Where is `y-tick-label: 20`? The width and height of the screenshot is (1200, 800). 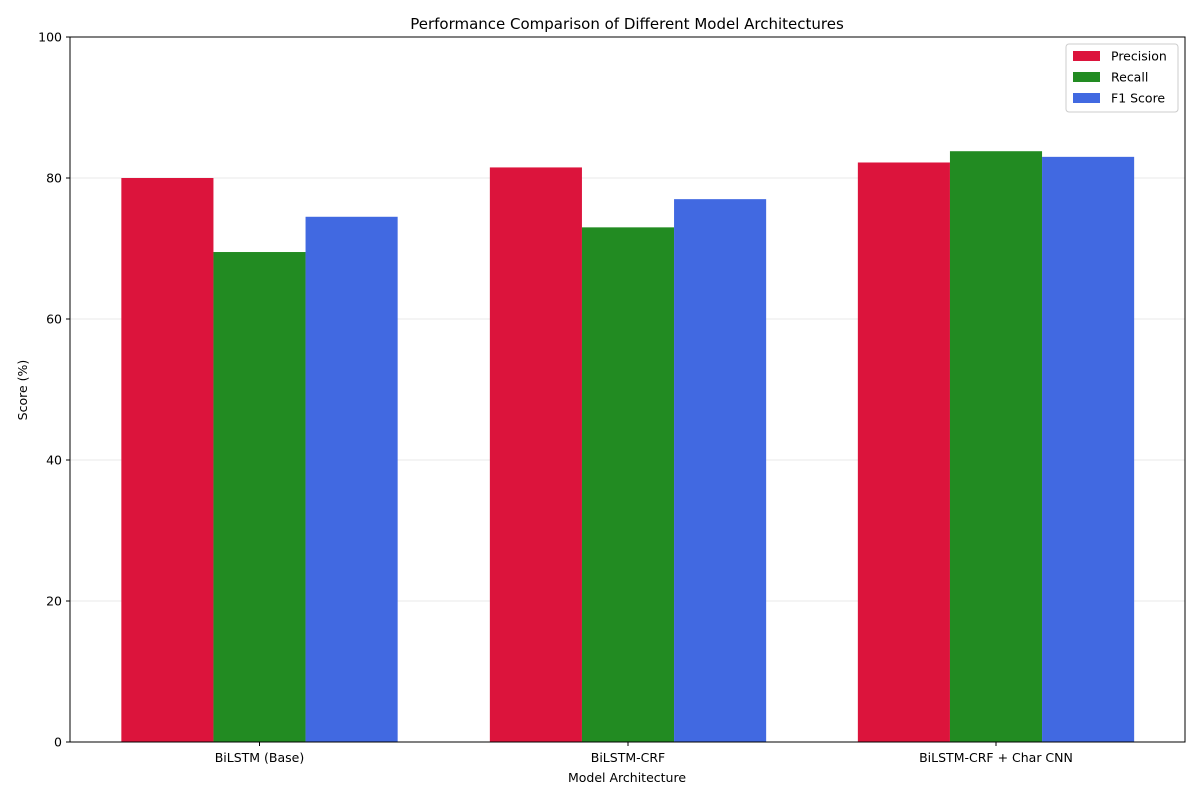
y-tick-label: 20 is located at coordinates (54, 601).